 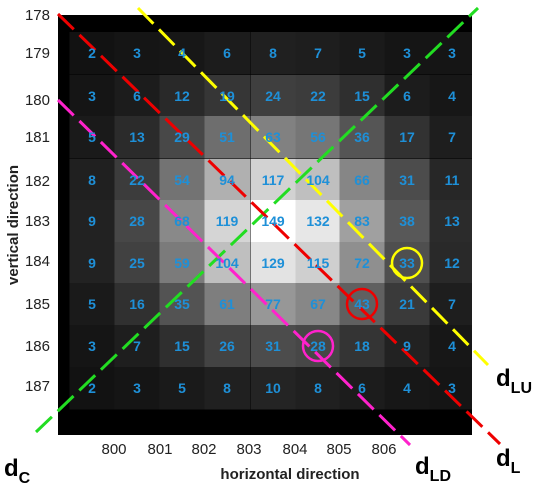 What do you see at coordinates (362, 221) in the screenshot?
I see `cell-value: 83` at bounding box center [362, 221].